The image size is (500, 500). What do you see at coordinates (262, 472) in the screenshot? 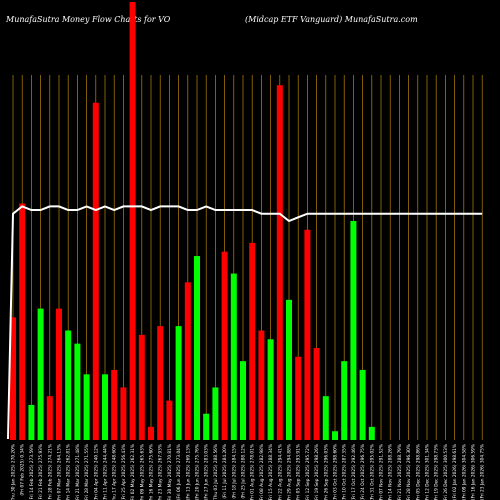
I see `x-tick-label: (Fri 08 Aug 2025) 282.98%` at bounding box center [262, 472].